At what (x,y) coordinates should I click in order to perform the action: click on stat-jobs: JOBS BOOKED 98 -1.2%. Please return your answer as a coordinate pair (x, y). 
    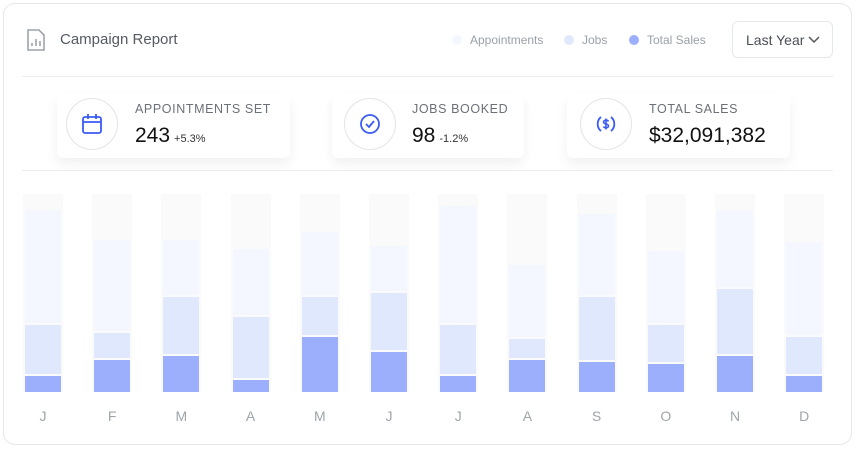
    Looking at the image, I should click on (428, 126).